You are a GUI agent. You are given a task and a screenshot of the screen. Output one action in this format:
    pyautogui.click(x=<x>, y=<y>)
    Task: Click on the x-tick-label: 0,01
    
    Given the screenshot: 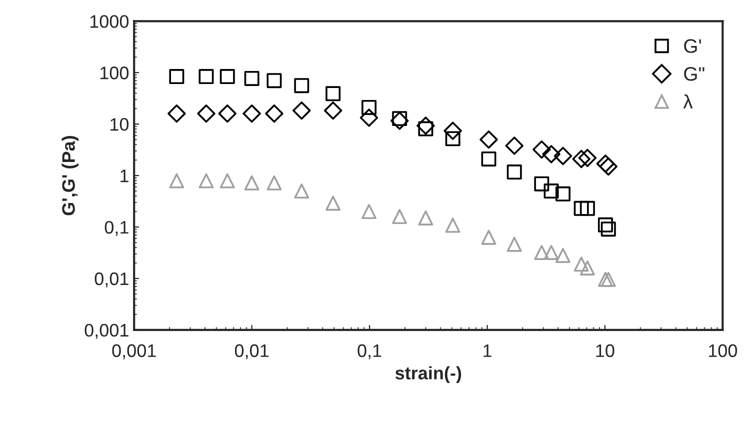 What is the action you would take?
    pyautogui.click(x=251, y=352)
    